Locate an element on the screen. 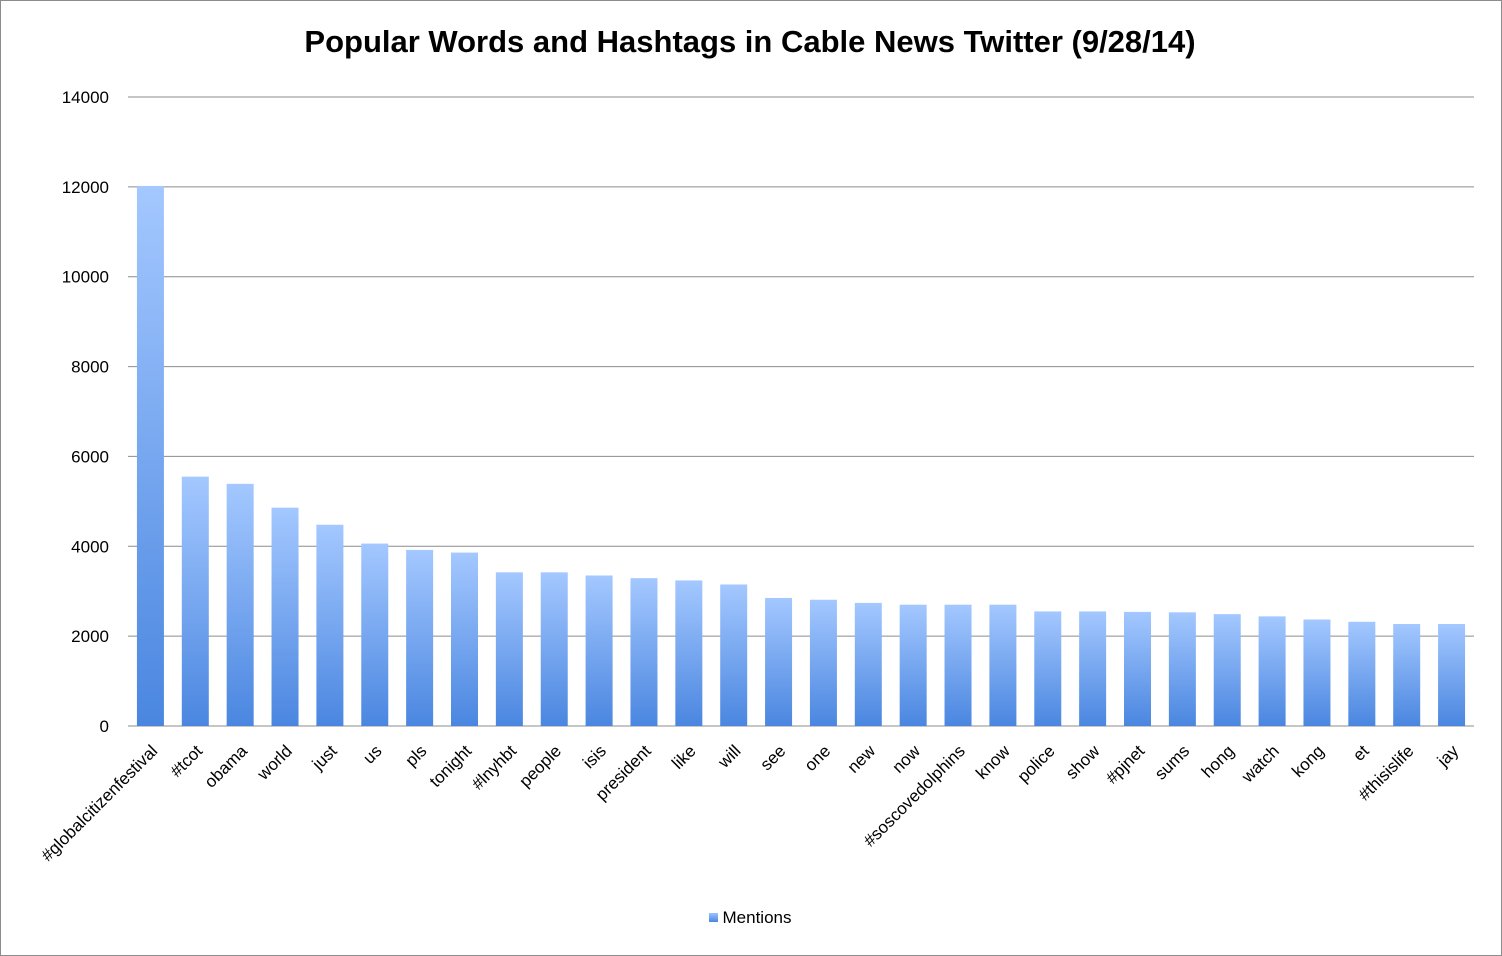 Image resolution: width=1502 pixels, height=956 pixels. y-tick-label: 2000 is located at coordinates (90, 636).